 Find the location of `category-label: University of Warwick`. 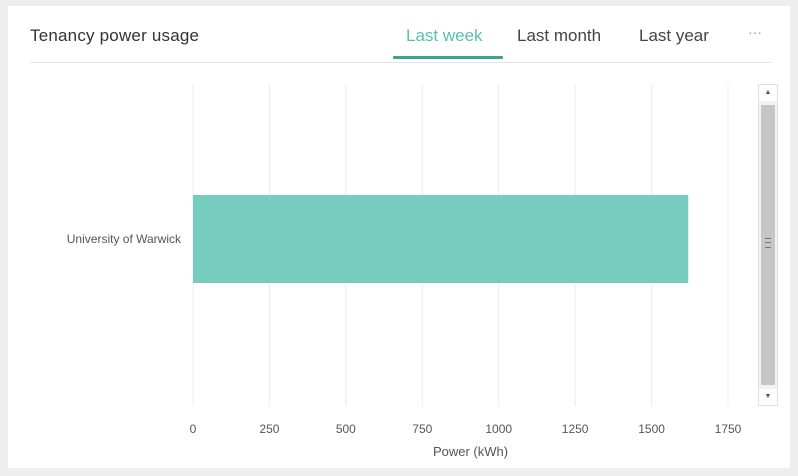

category-label: University of Warwick is located at coordinates (124, 239).